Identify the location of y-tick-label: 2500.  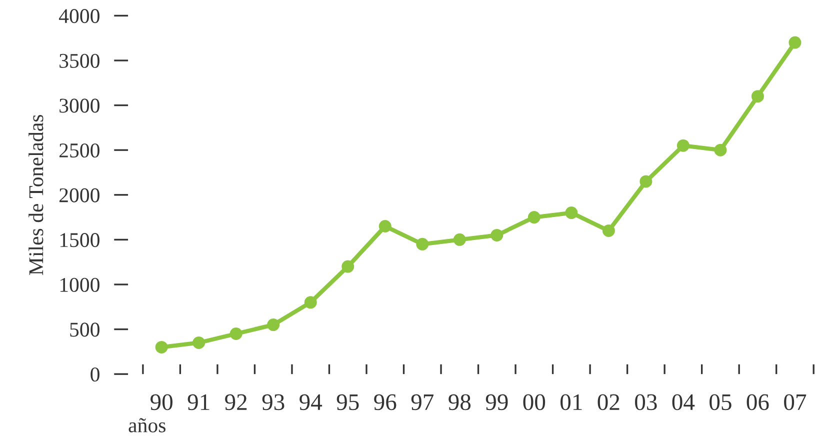
(80, 150).